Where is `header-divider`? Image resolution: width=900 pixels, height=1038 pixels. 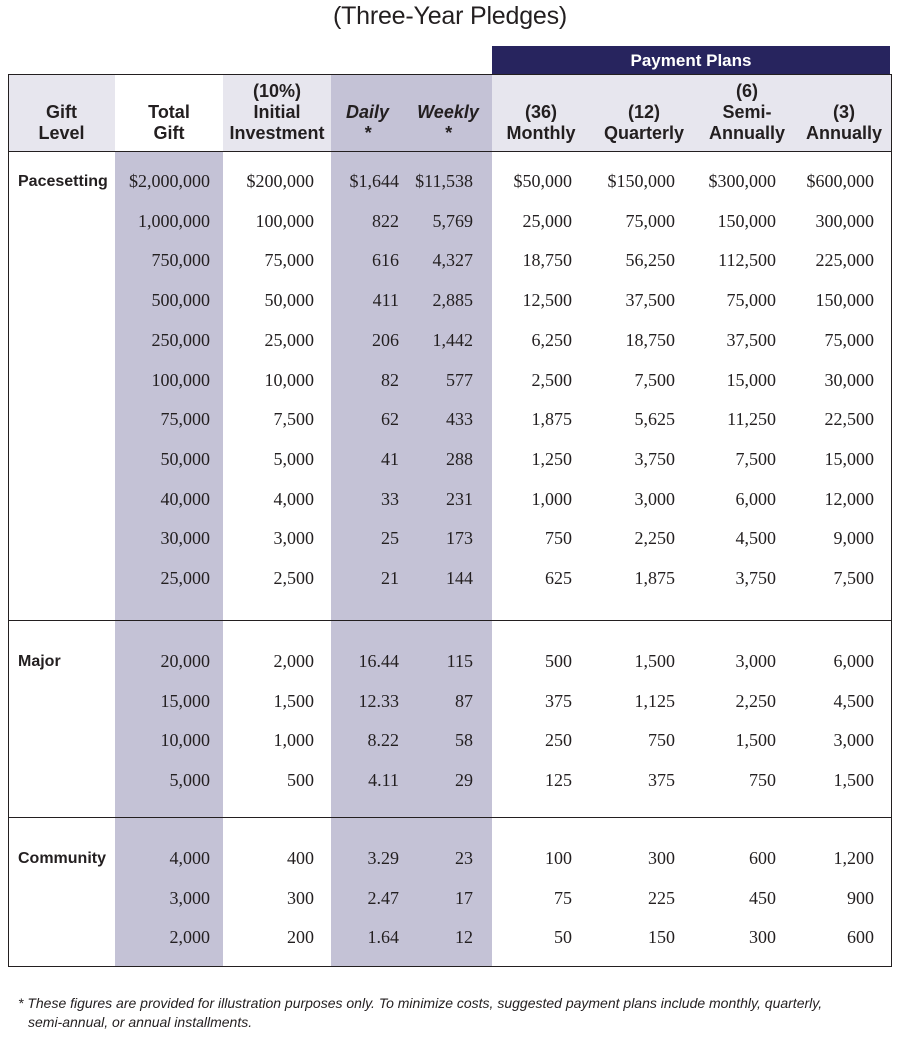 header-divider is located at coordinates (450, 151).